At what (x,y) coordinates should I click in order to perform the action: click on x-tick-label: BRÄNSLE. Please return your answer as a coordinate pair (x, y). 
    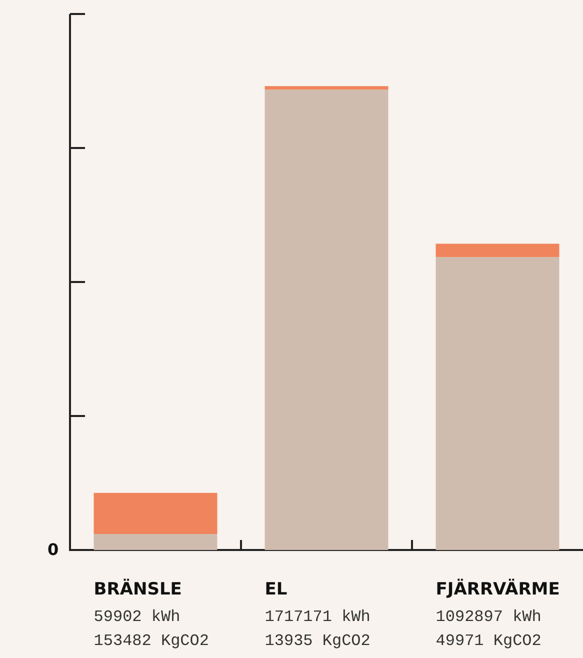
    Looking at the image, I should click on (138, 589).